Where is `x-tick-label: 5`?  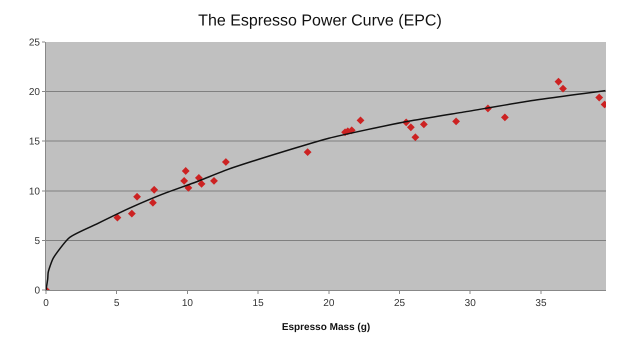
x-tick-label: 5 is located at coordinates (117, 303).